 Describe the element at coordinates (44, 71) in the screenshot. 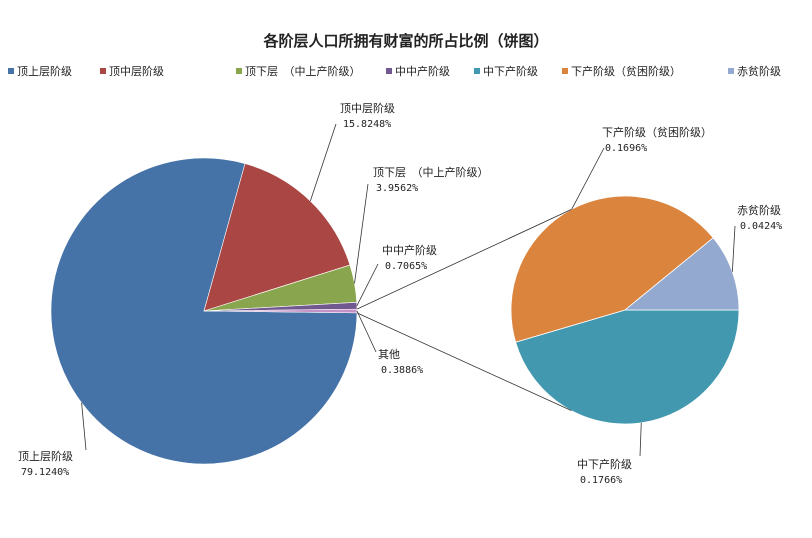

I see `legend-label-0: 顶上层阶级` at that location.